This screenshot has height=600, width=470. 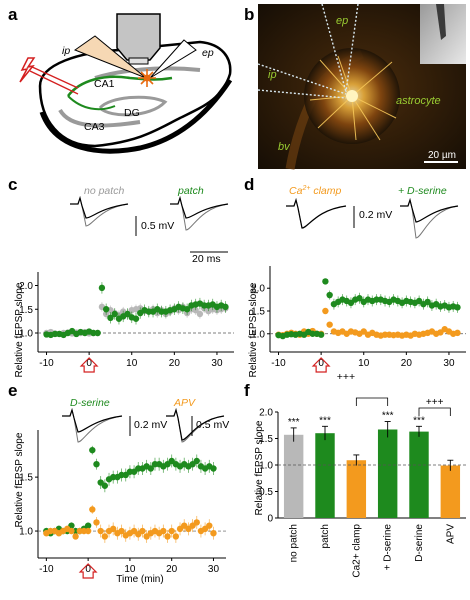 What do you see at coordinates (356, 551) in the screenshot?
I see `category-label-2: Ca2+ clamp` at bounding box center [356, 551].